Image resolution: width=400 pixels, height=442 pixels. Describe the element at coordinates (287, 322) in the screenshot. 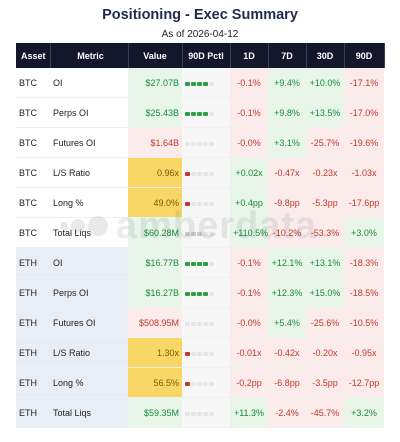

I see `change-7d-cell: +5.4%` at that location.